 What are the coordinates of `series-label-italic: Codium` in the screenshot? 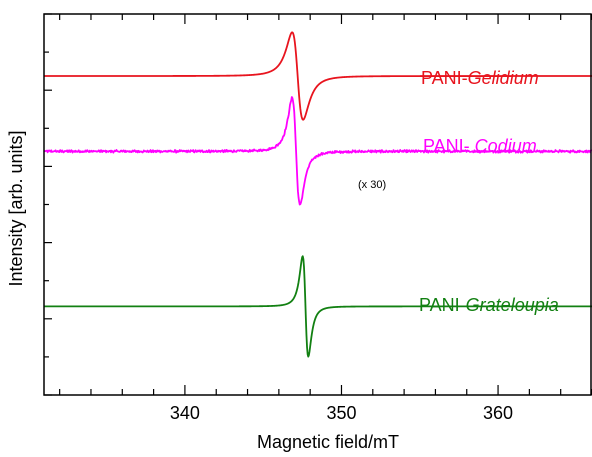 It's located at (506, 146).